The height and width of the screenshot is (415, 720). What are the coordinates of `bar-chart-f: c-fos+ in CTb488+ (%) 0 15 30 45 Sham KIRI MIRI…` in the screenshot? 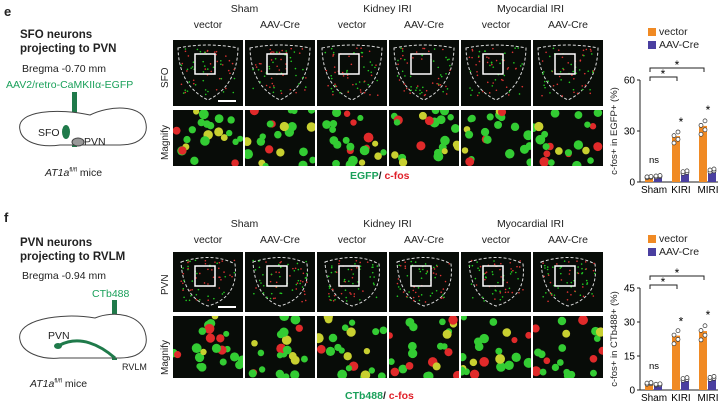 It's located at (664, 335).